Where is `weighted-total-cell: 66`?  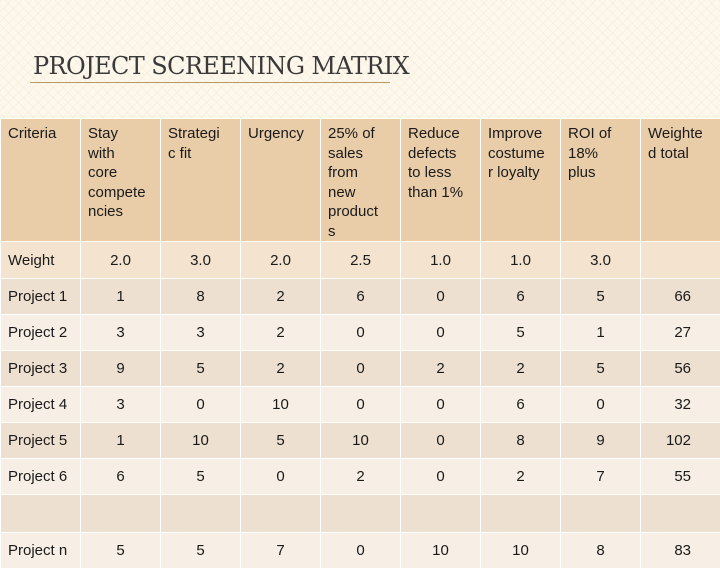
weighted-total-cell: 66 is located at coordinates (680, 297).